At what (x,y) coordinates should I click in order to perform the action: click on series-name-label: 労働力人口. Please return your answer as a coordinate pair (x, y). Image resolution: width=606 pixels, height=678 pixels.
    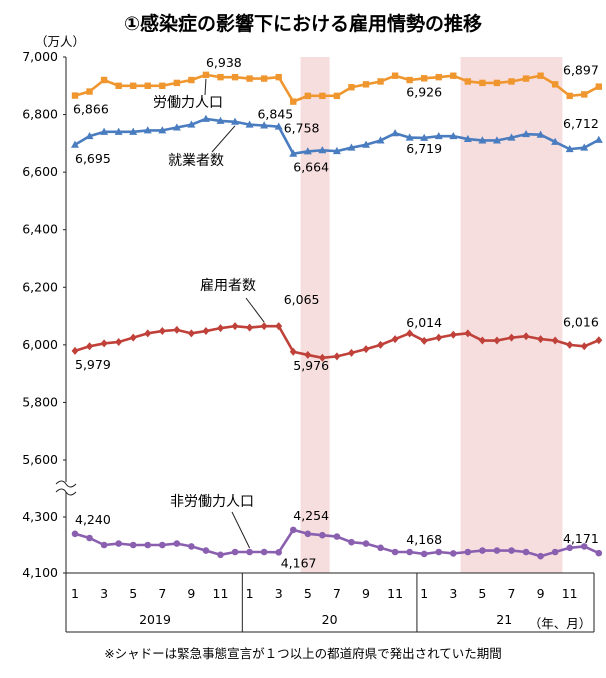
    Looking at the image, I should click on (188, 103).